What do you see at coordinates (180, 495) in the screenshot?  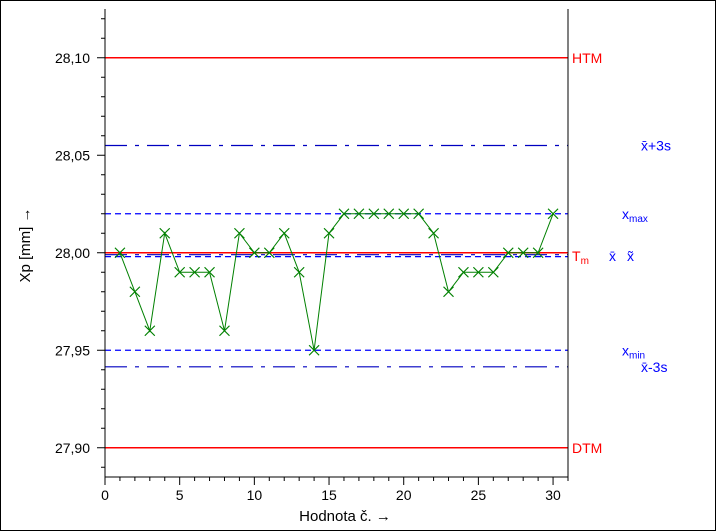 I see `x-tick-label: 5` at bounding box center [180, 495].